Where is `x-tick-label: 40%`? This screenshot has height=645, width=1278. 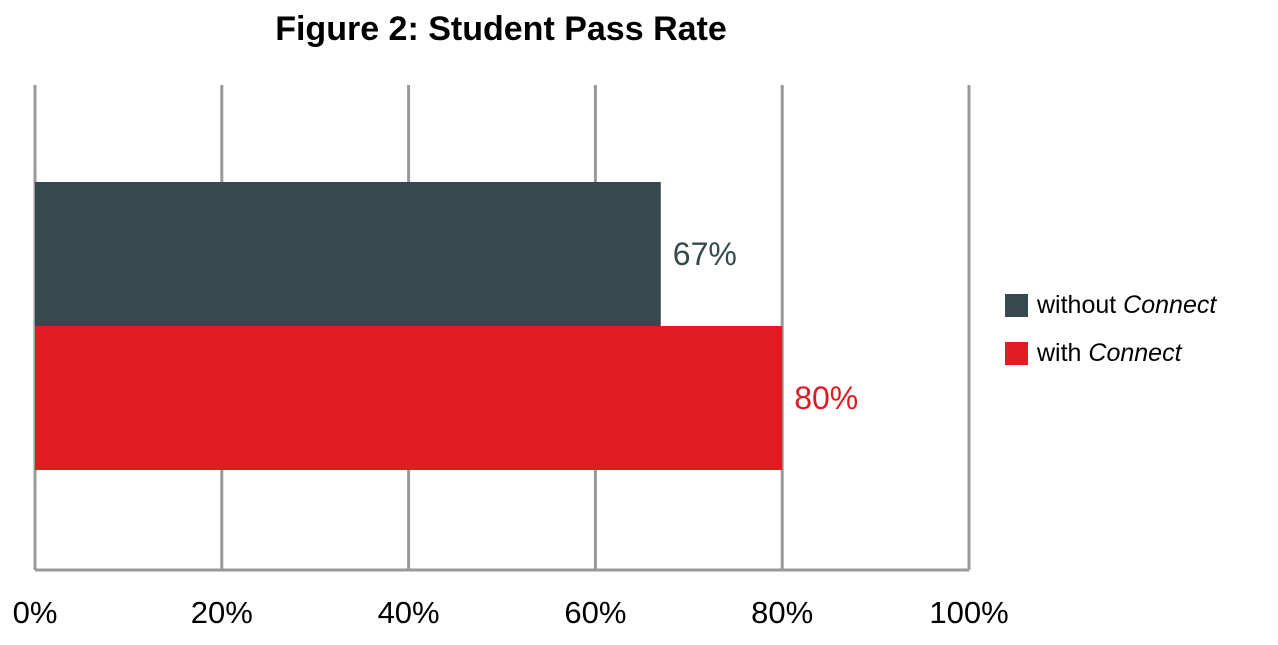 x-tick-label: 40% is located at coordinates (409, 612).